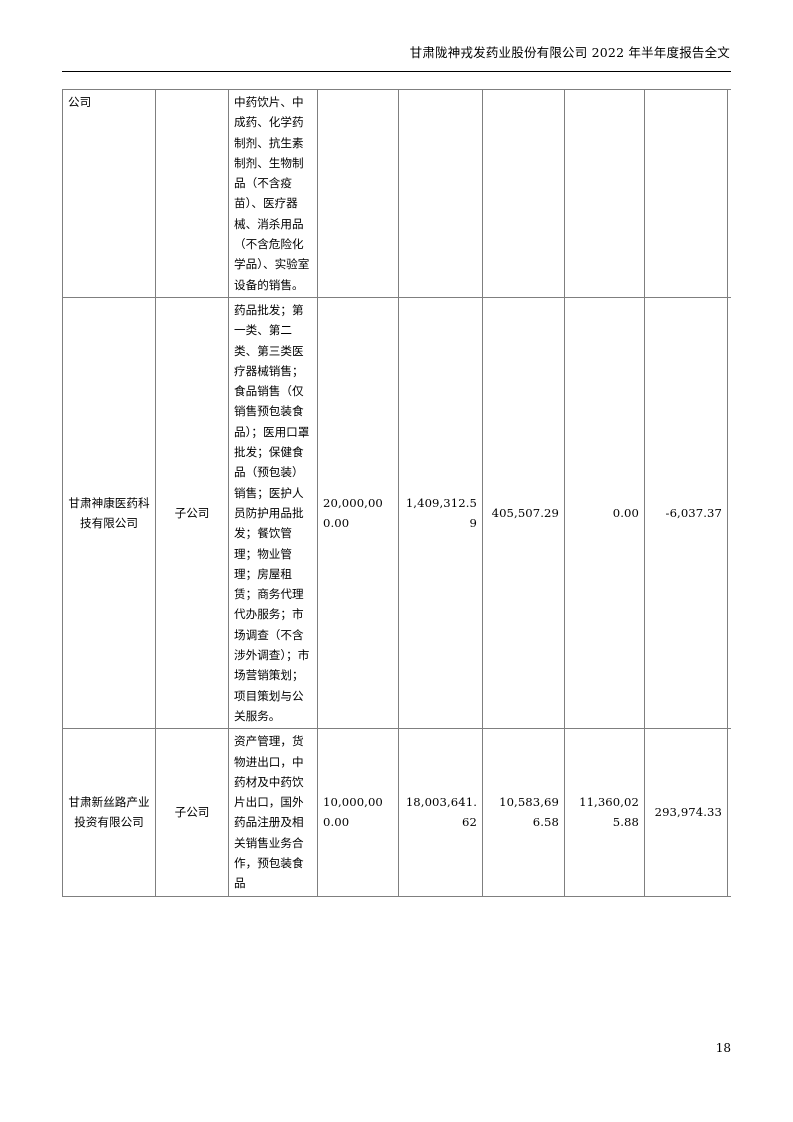 This screenshot has width=793, height=1122. Describe the element at coordinates (523, 812) in the screenshot. I see `cell-net-assets: 10,583,696.58` at that location.